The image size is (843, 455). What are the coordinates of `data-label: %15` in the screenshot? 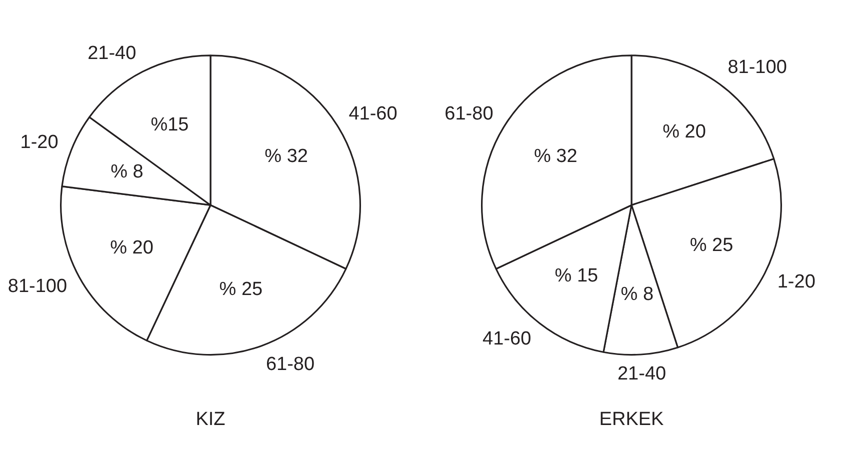 It's located at (169, 125).